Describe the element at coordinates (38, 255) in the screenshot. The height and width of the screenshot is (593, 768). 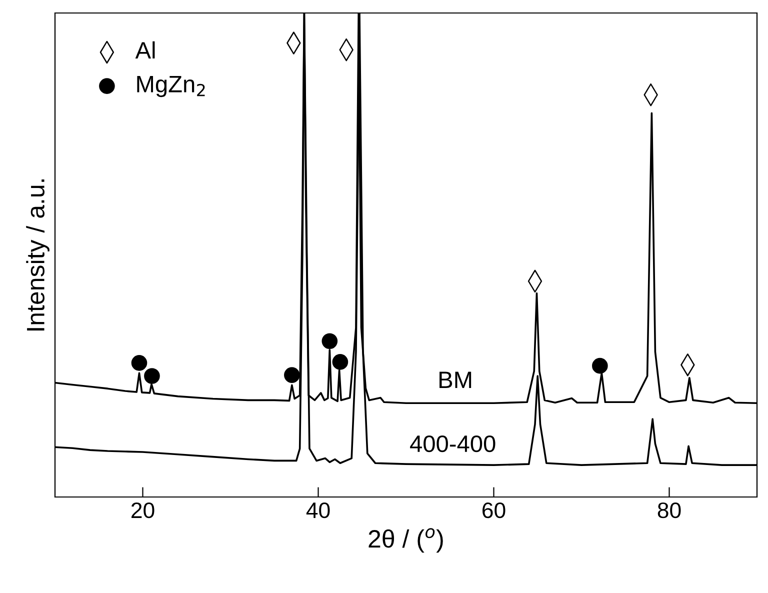
I see `y-axis-title: Intensity / a.u.` at that location.